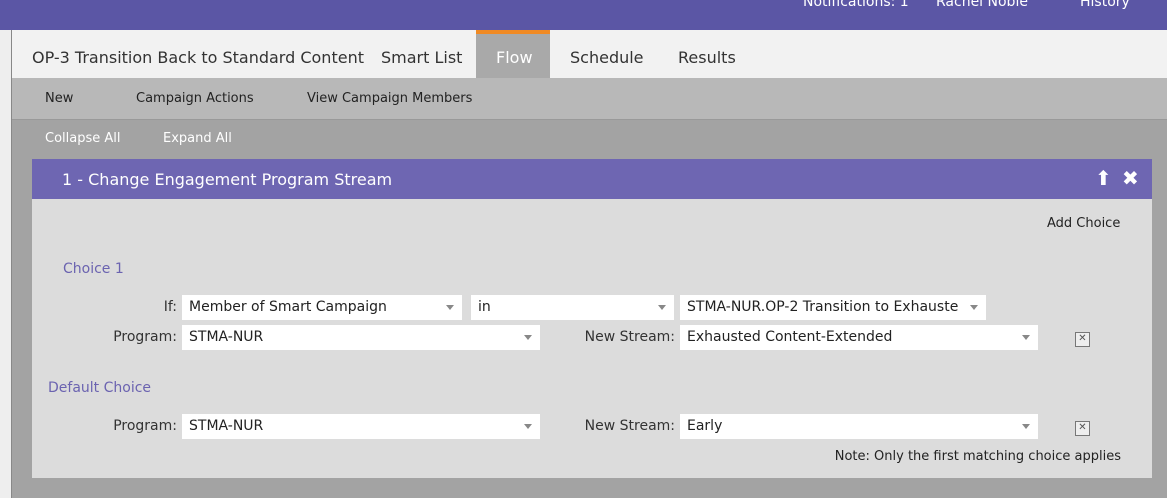 This screenshot has height=498, width=1167. What do you see at coordinates (100, 388) in the screenshot?
I see `default-label: Default Choice` at bounding box center [100, 388].